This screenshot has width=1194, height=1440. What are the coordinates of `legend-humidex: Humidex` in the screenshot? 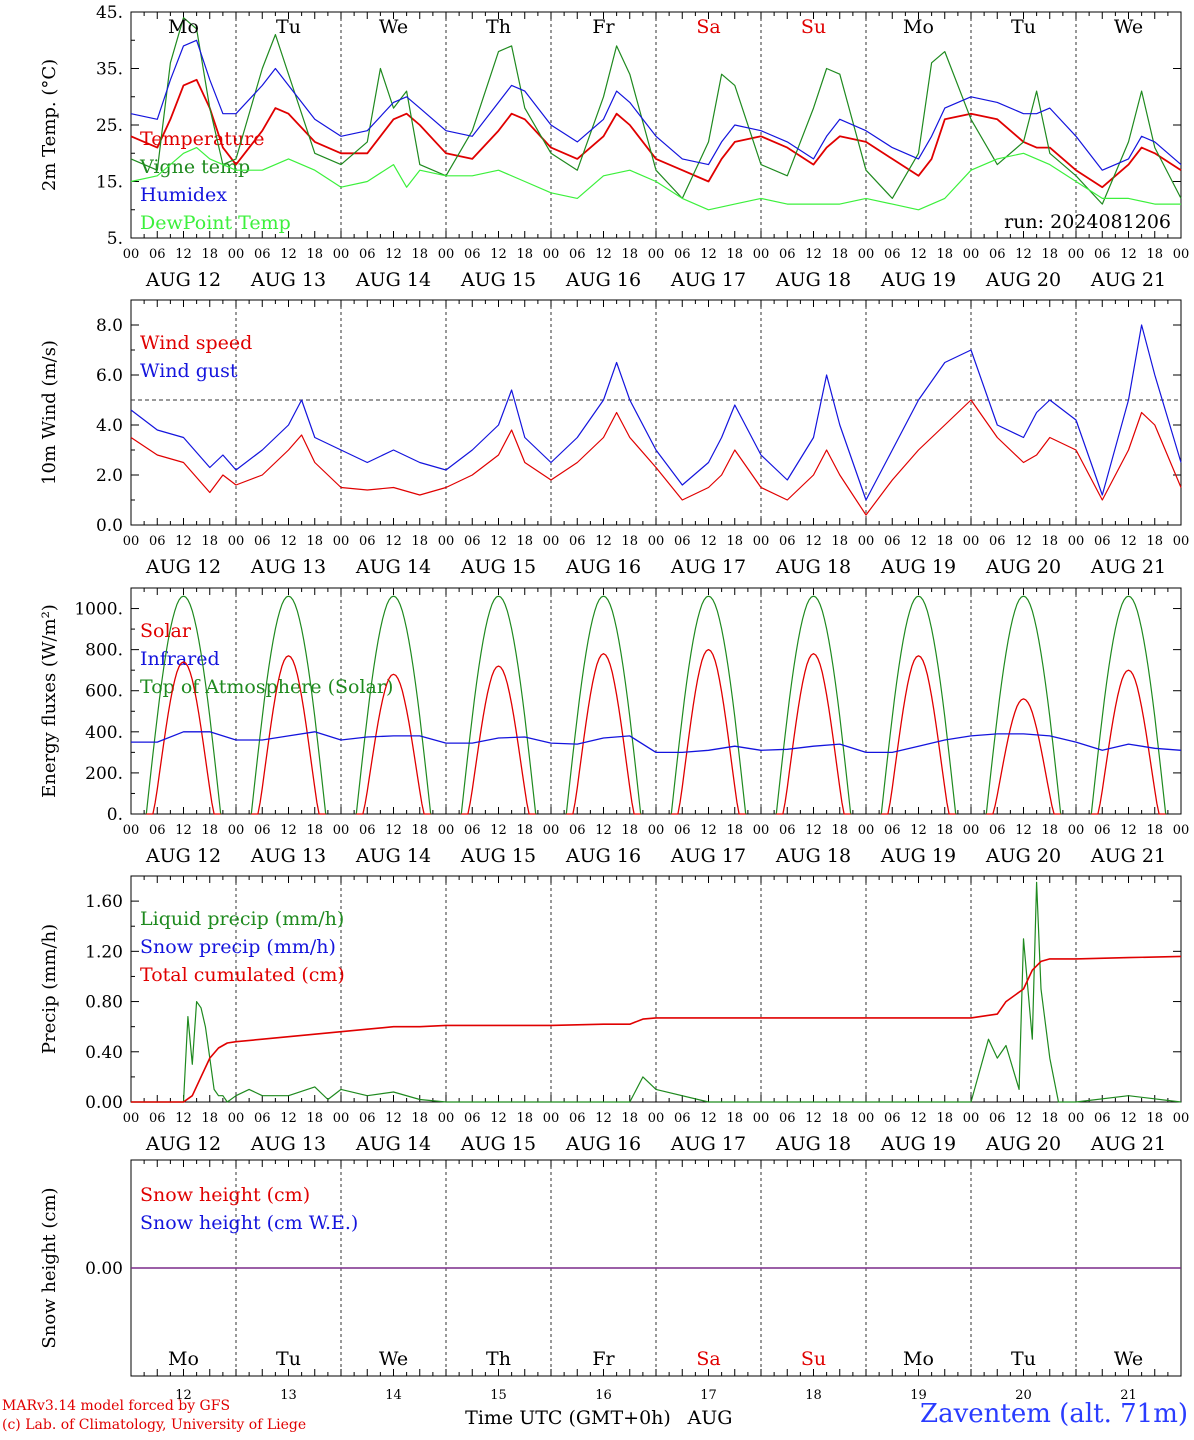 It's located at (183, 195).